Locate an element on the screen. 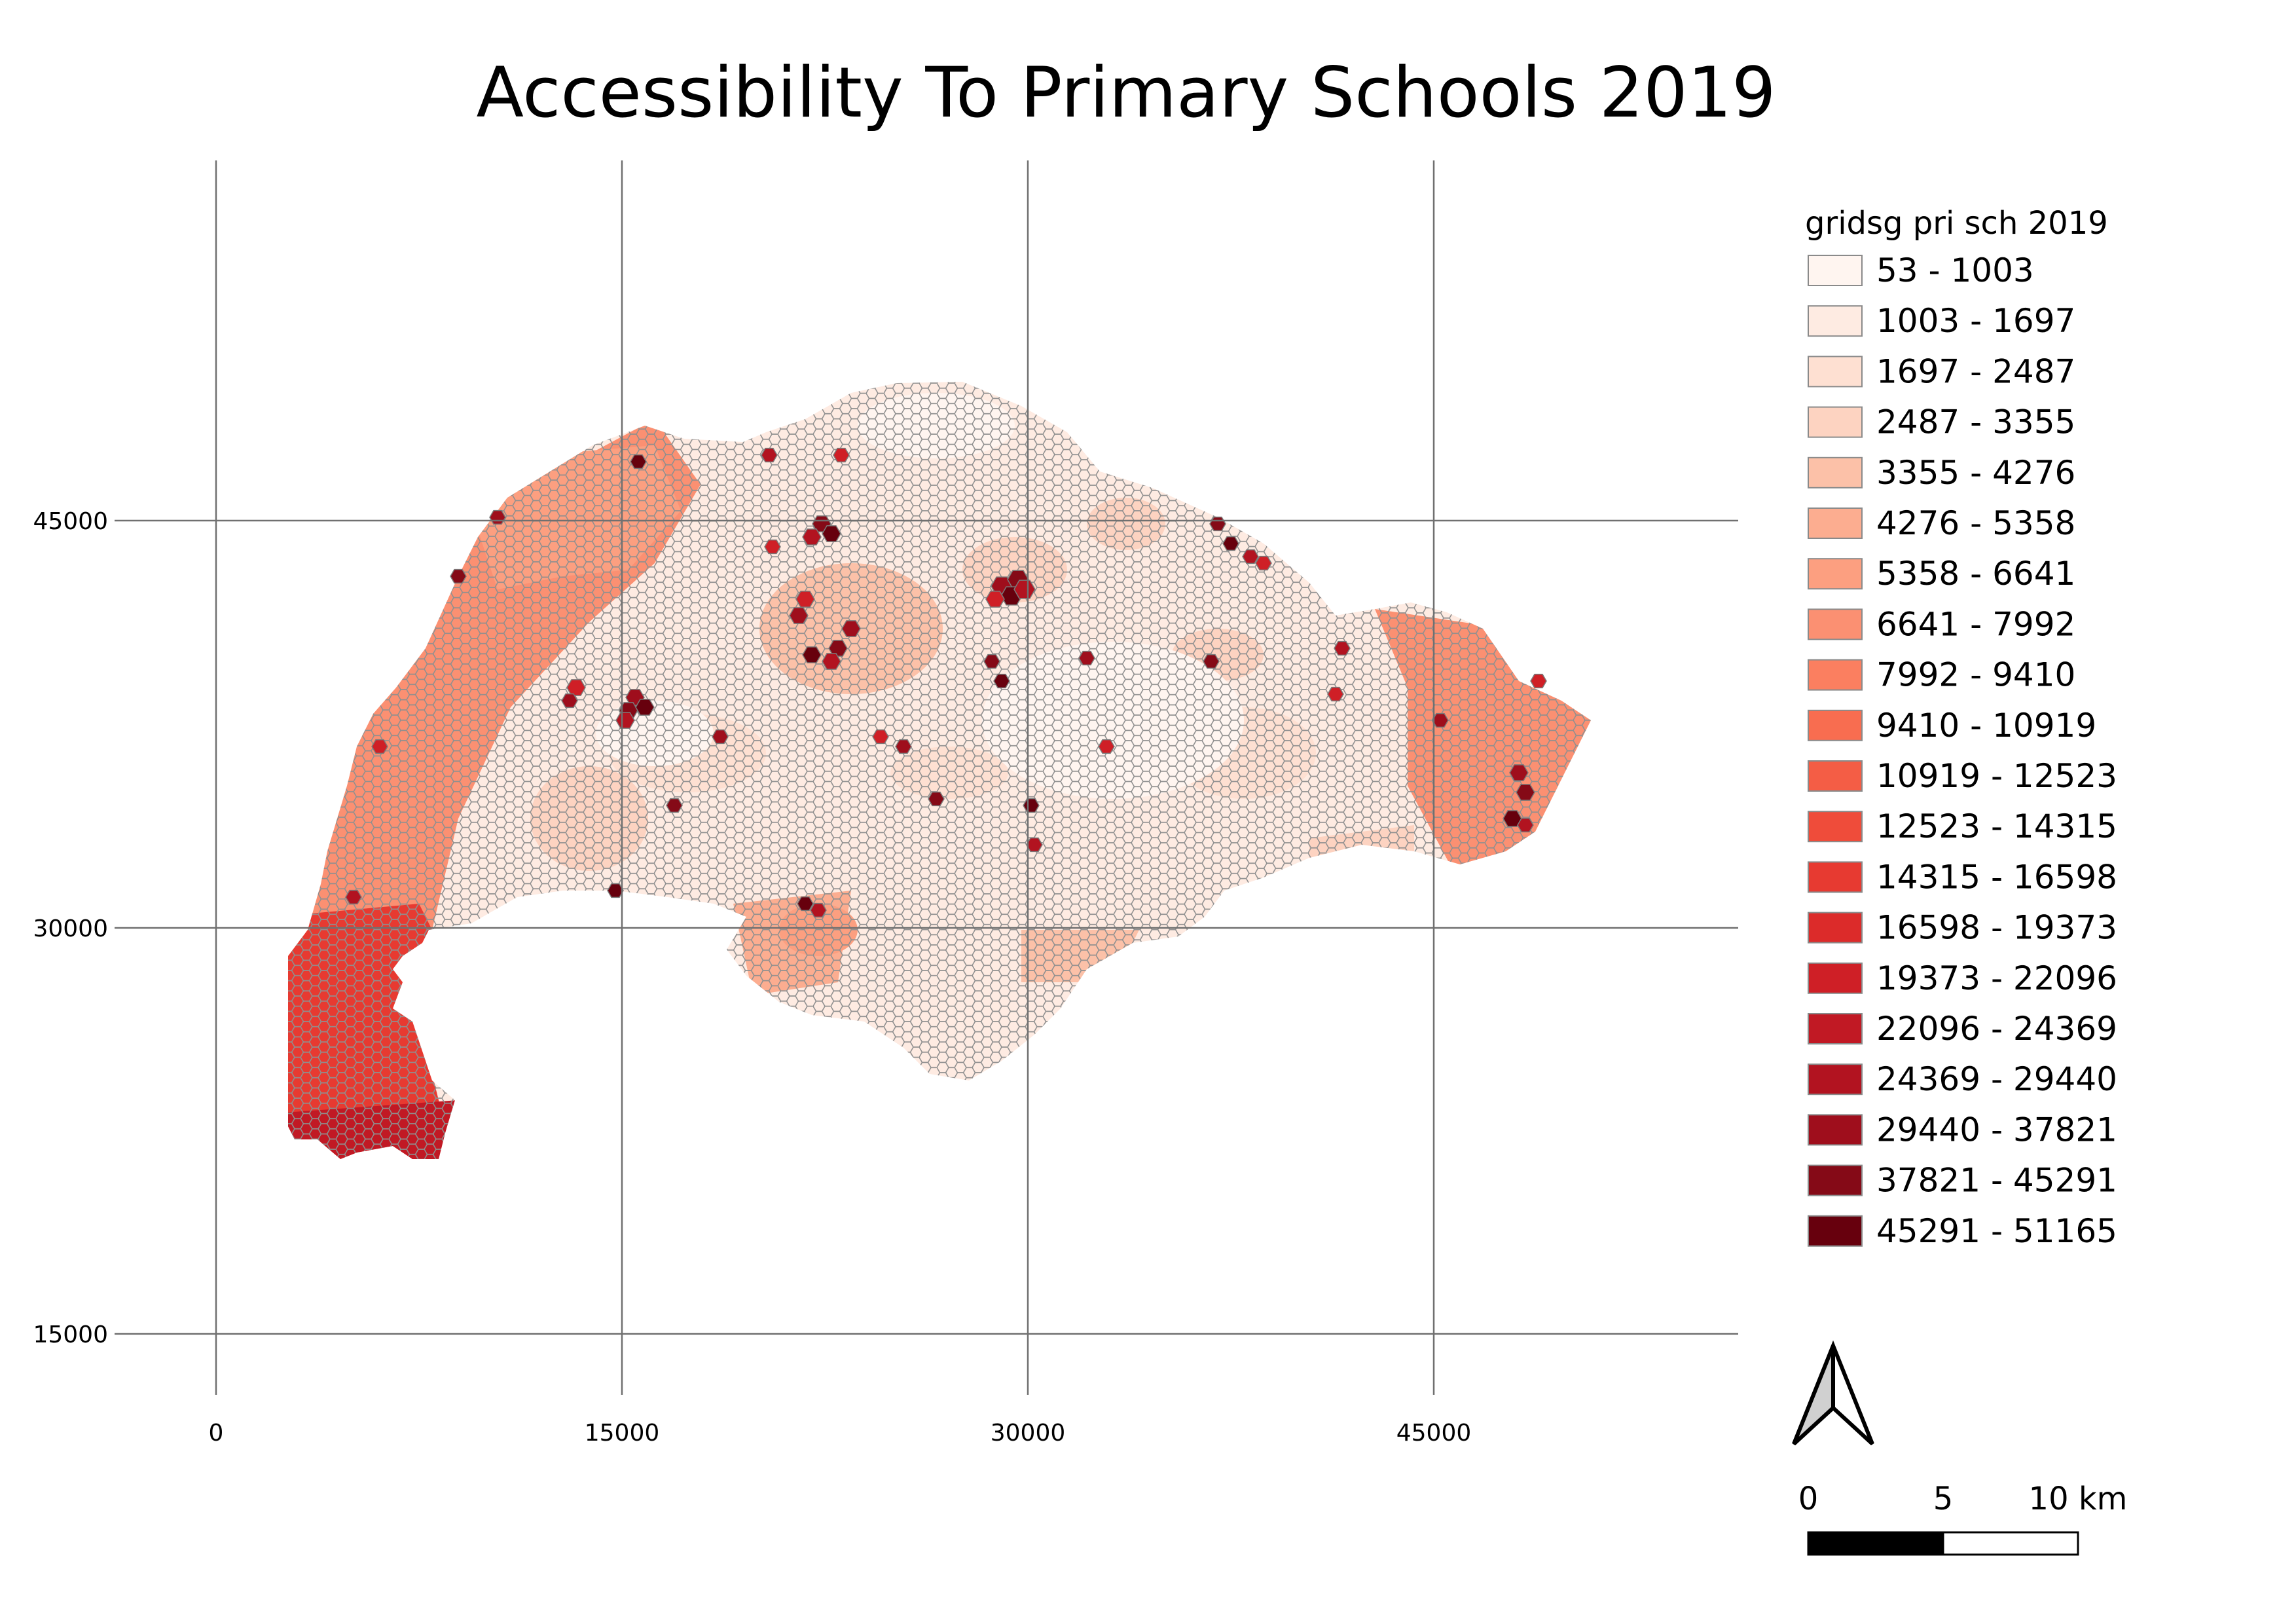  legend-label: 19373 - 22096 is located at coordinates (1996, 978).